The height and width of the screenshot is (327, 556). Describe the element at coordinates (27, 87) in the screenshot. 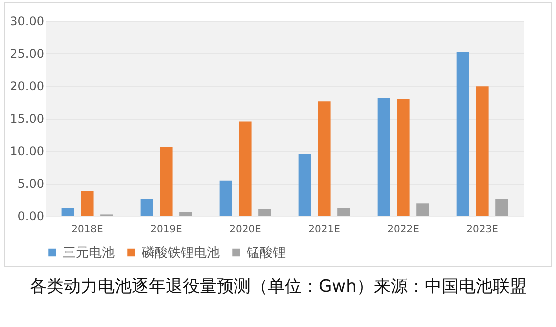

I see `y-tick-label: 20.00` at that location.